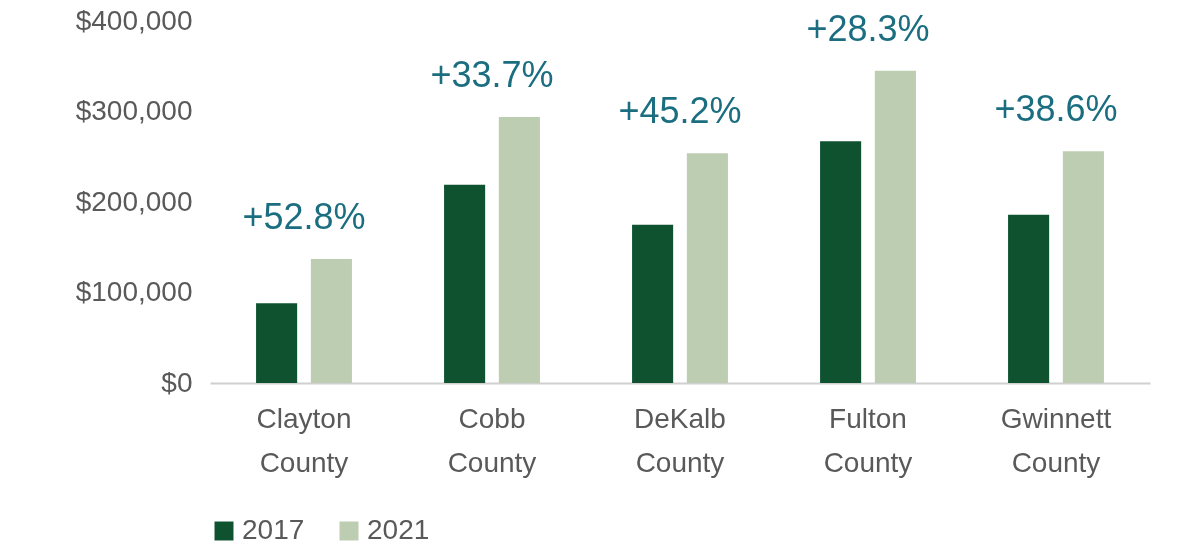 The width and height of the screenshot is (1192, 559). What do you see at coordinates (680, 440) in the screenshot?
I see `x-tick-label: DeKalb County` at bounding box center [680, 440].